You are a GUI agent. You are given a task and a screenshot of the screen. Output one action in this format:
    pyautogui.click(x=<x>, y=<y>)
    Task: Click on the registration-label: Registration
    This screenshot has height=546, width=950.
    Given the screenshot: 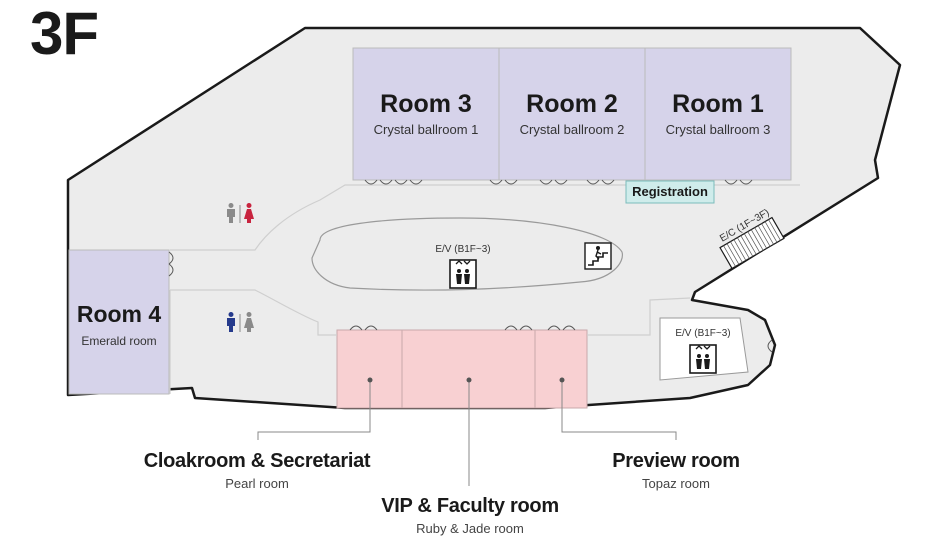 What is the action you would take?
    pyautogui.click(x=670, y=191)
    